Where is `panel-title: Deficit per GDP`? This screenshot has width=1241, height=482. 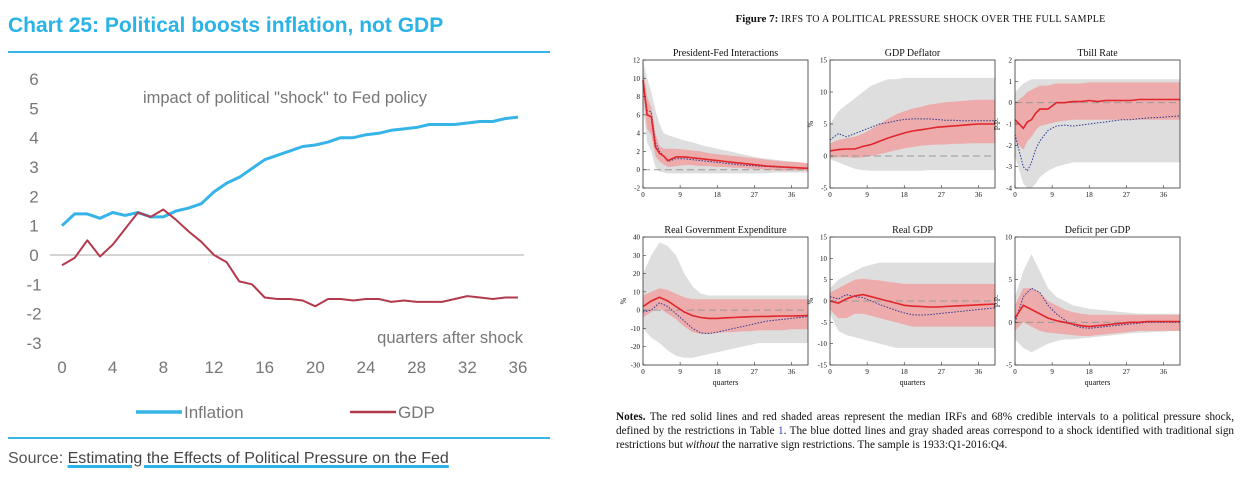 panel-title: Deficit per GDP is located at coordinates (1098, 230).